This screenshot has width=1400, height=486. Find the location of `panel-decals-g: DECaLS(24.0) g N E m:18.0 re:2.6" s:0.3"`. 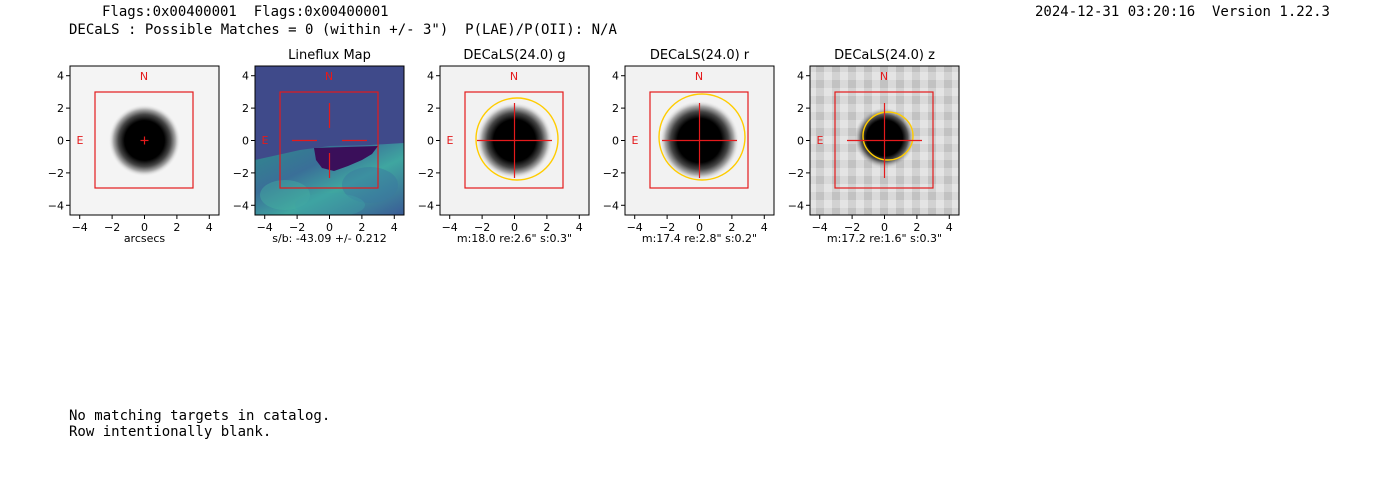

panel-decals-g: DECaLS(24.0) g N E m:18.0 re:2.6" s:0.3" is located at coordinates (514, 146).